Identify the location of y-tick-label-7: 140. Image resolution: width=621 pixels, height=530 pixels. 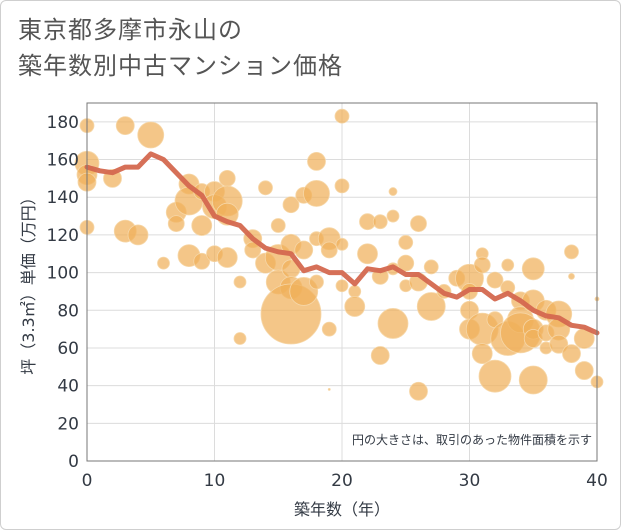
(63, 198).